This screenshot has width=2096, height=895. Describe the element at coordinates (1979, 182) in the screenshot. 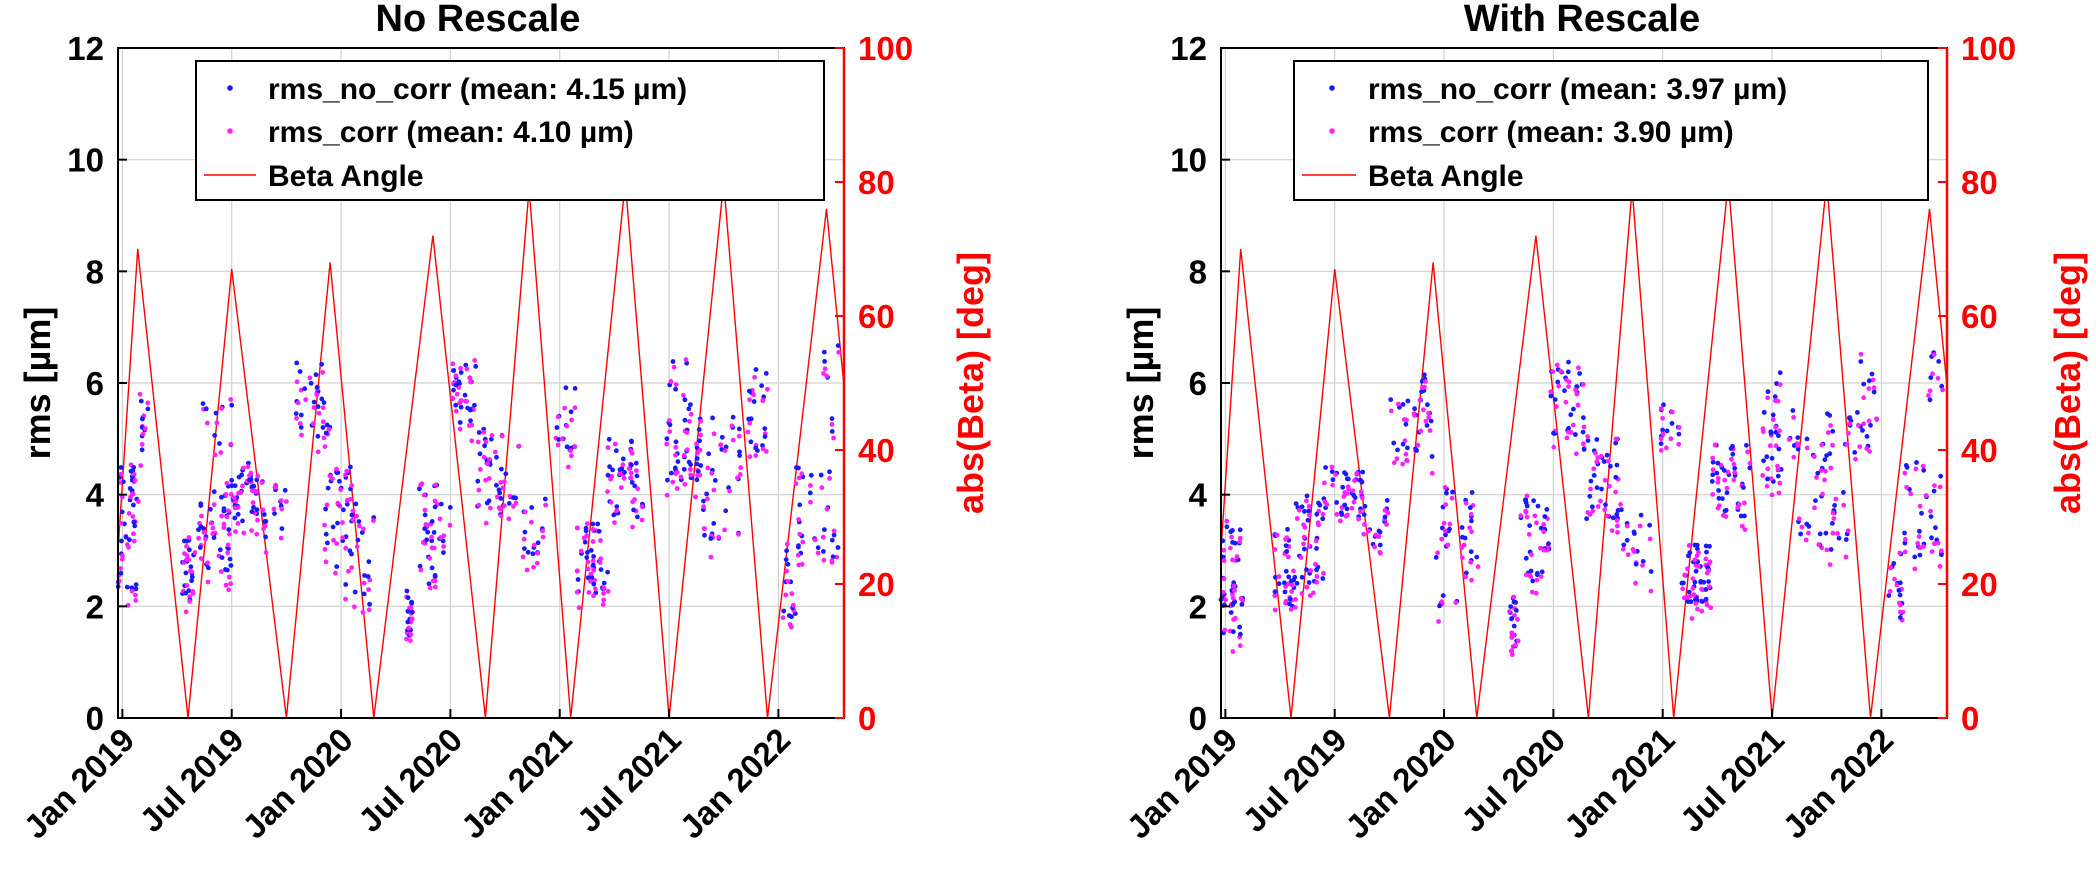

I see `y-right-tick-label: 80` at that location.